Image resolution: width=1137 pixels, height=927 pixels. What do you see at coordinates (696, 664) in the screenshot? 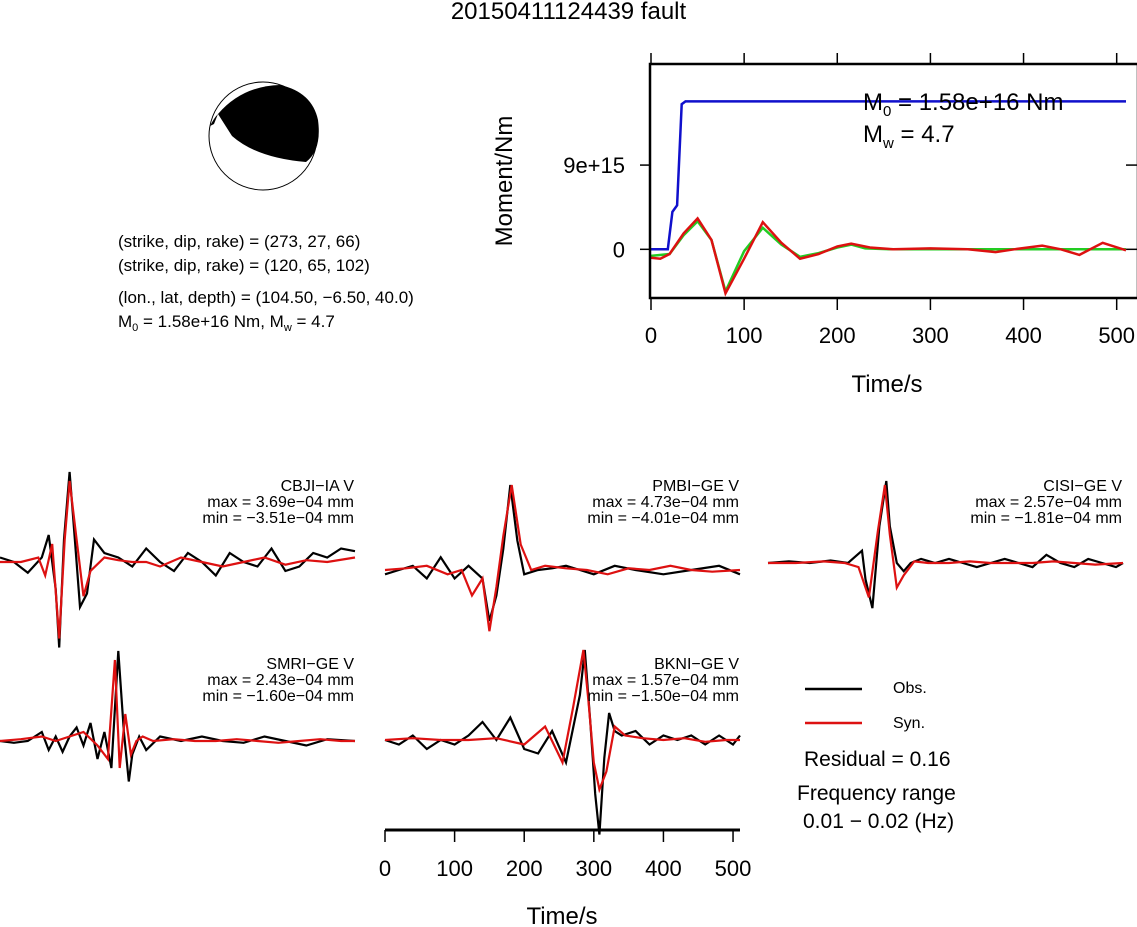
I see `station-name: BKNI−GE V` at bounding box center [696, 664].